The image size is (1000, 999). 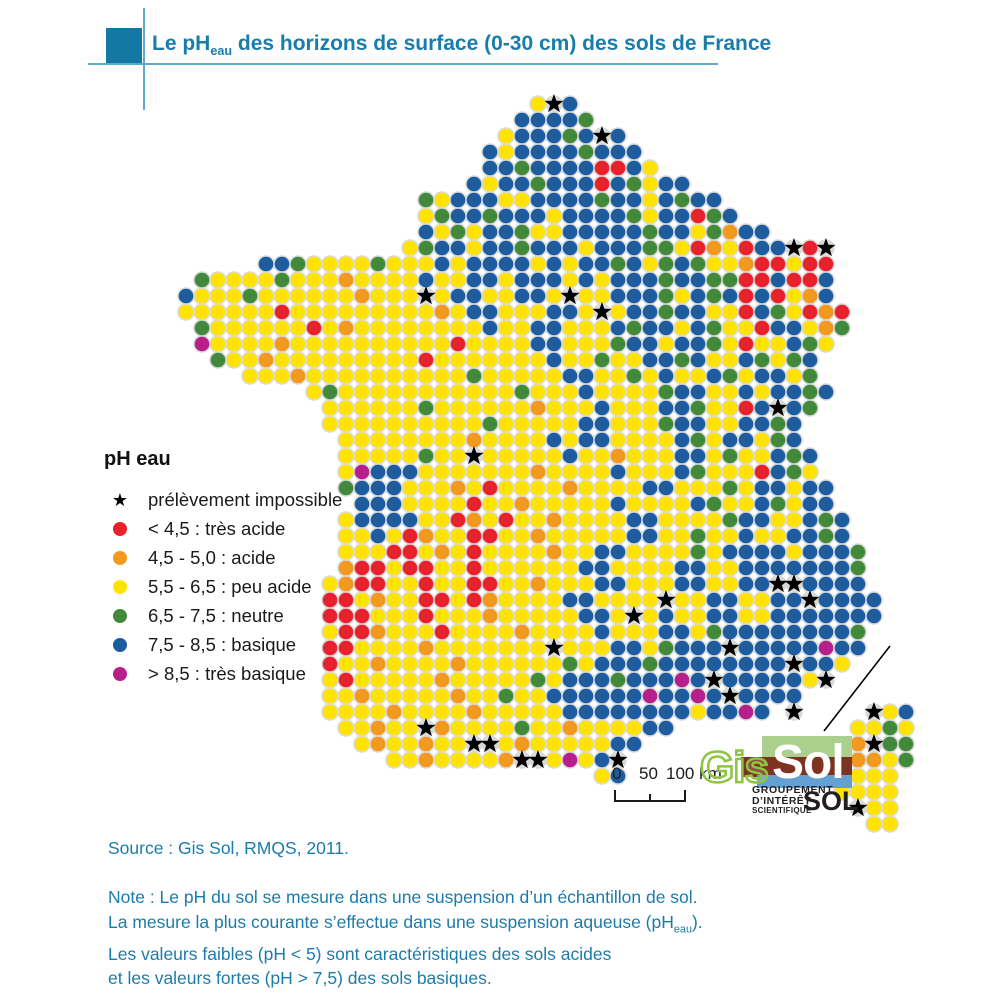 What do you see at coordinates (221, 51) in the screenshot?
I see `page-title-subscript: eau` at bounding box center [221, 51].